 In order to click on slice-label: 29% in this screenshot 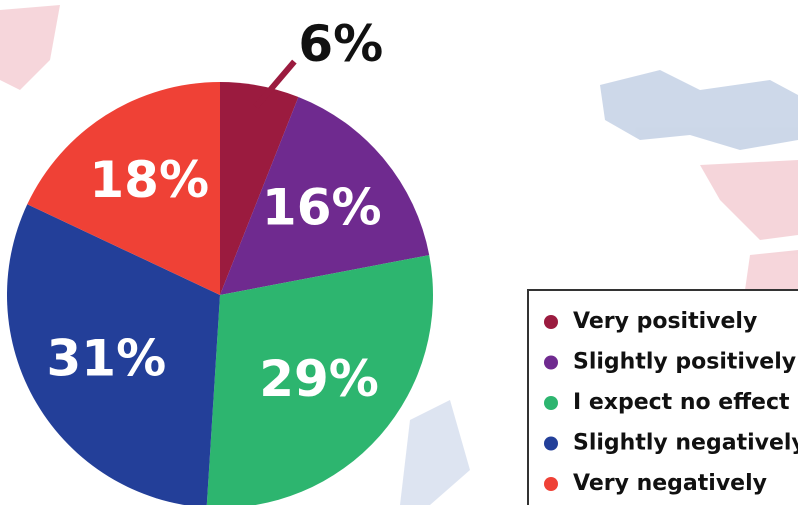, I will do `click(319, 379)`.